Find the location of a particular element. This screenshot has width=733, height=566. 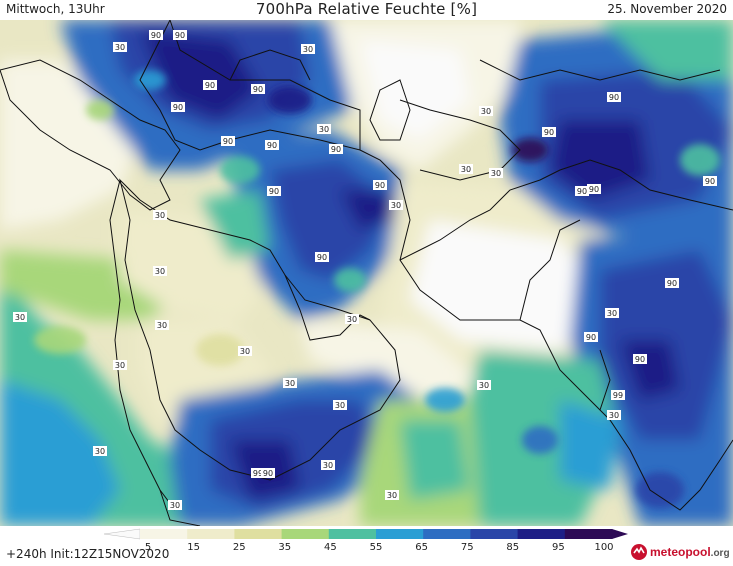

colorbar-tick-label: 15 is located at coordinates (193, 547).